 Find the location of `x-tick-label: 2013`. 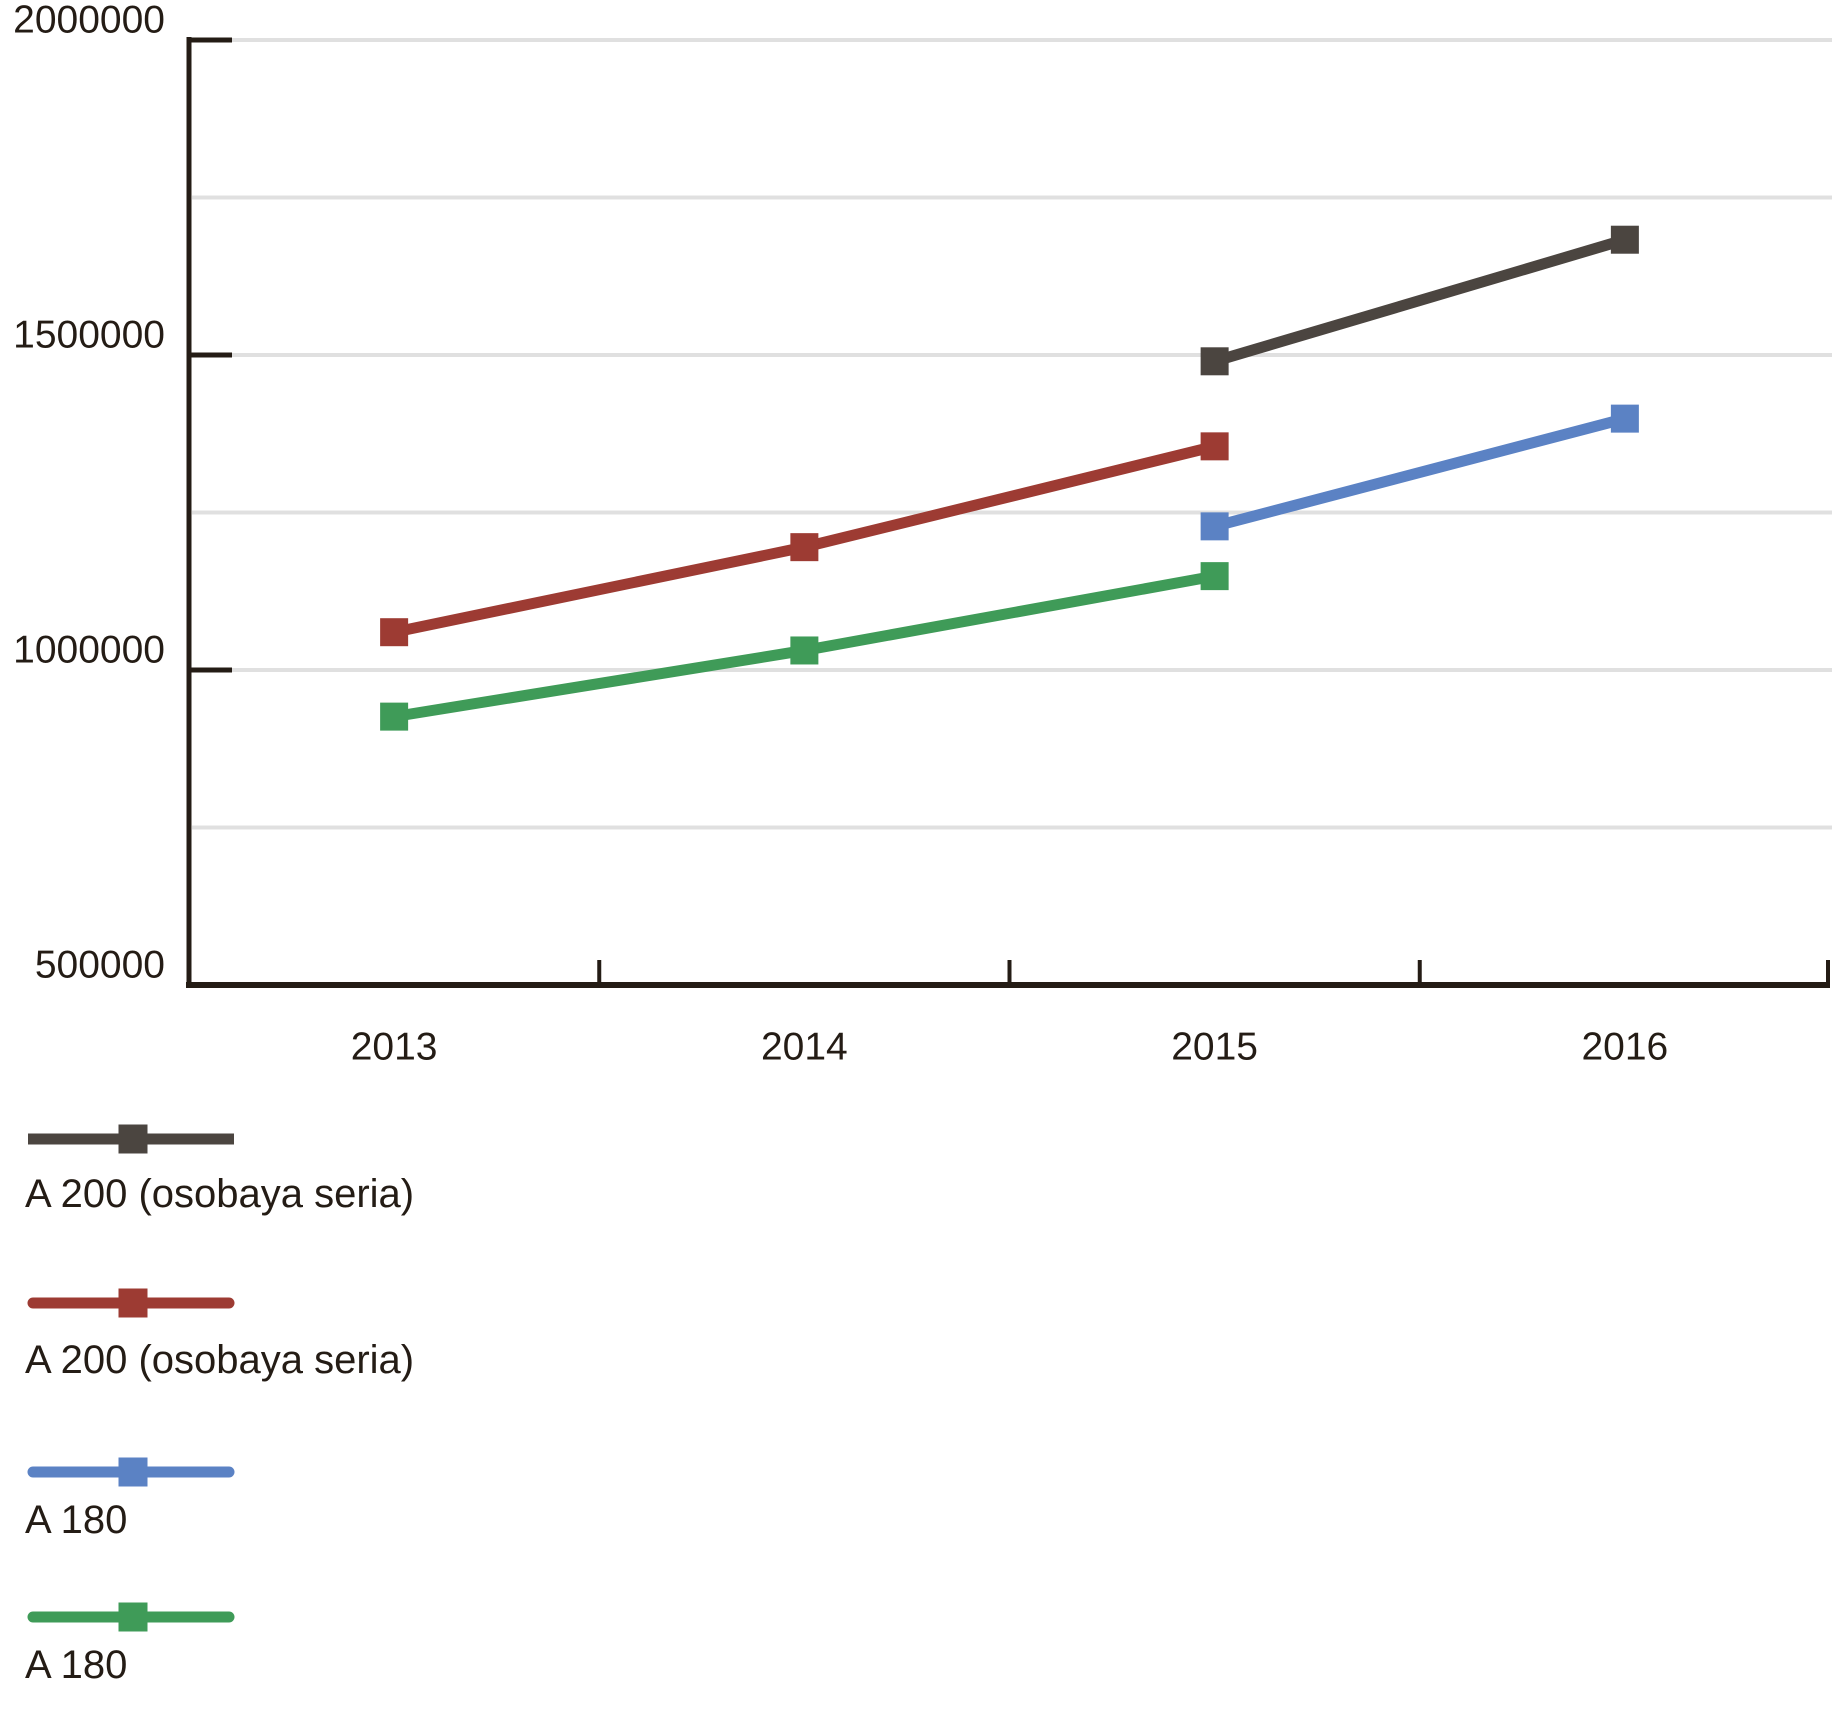

x-tick-label: 2013 is located at coordinates (394, 1047).